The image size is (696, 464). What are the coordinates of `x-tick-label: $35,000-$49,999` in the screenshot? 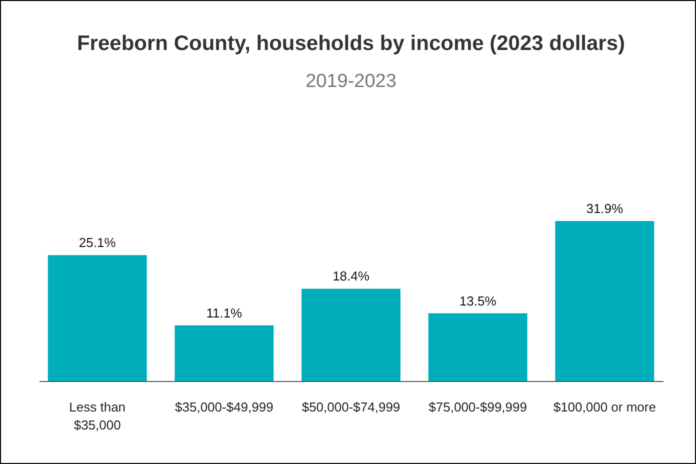 It's located at (224, 407).